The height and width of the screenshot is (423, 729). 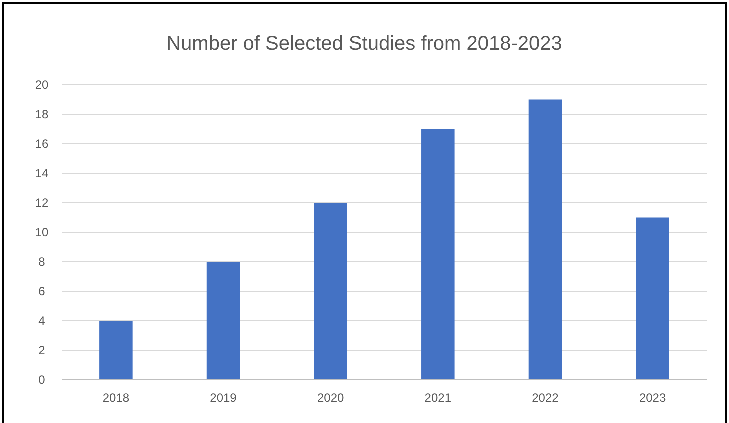 I want to click on y-tick-label: 14, so click(x=42, y=173).